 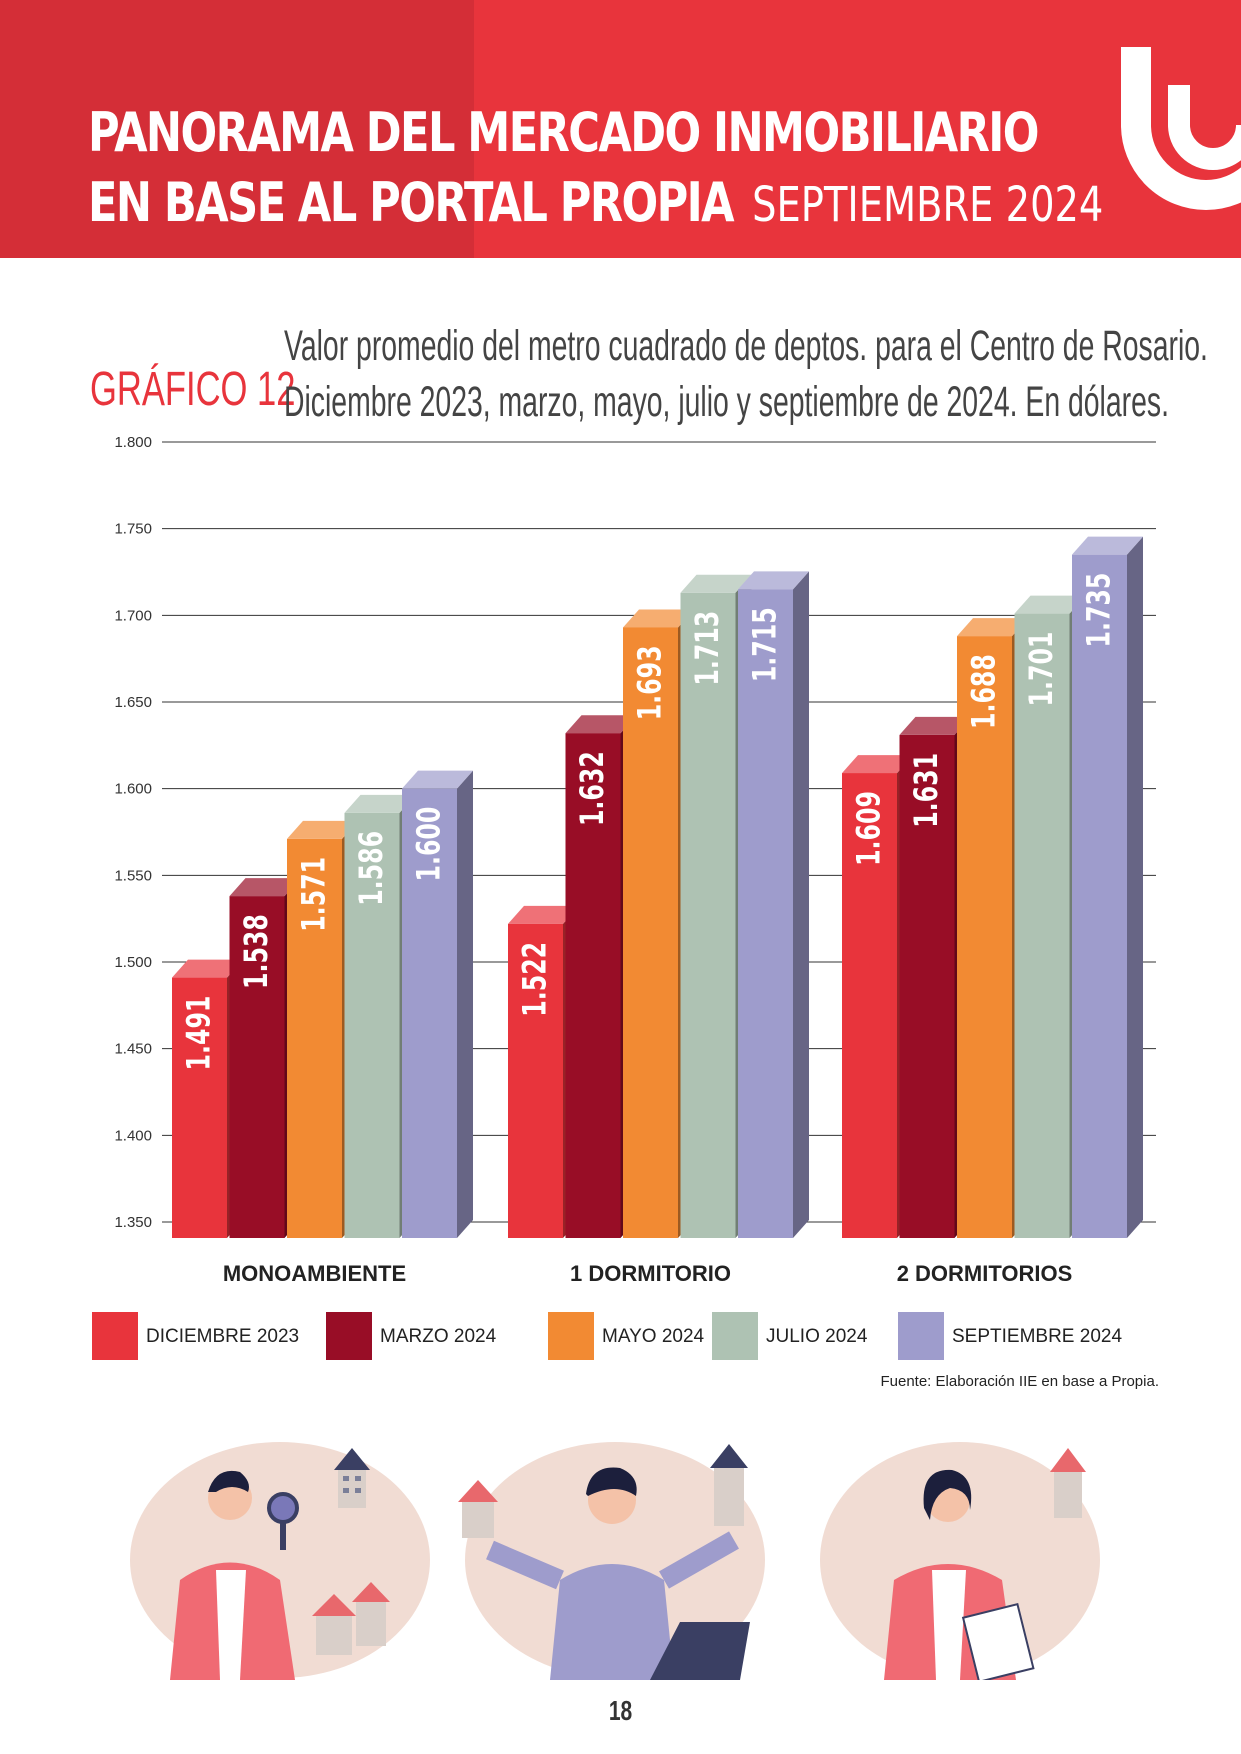 I want to click on page-number: 18, so click(x=620, y=1710).